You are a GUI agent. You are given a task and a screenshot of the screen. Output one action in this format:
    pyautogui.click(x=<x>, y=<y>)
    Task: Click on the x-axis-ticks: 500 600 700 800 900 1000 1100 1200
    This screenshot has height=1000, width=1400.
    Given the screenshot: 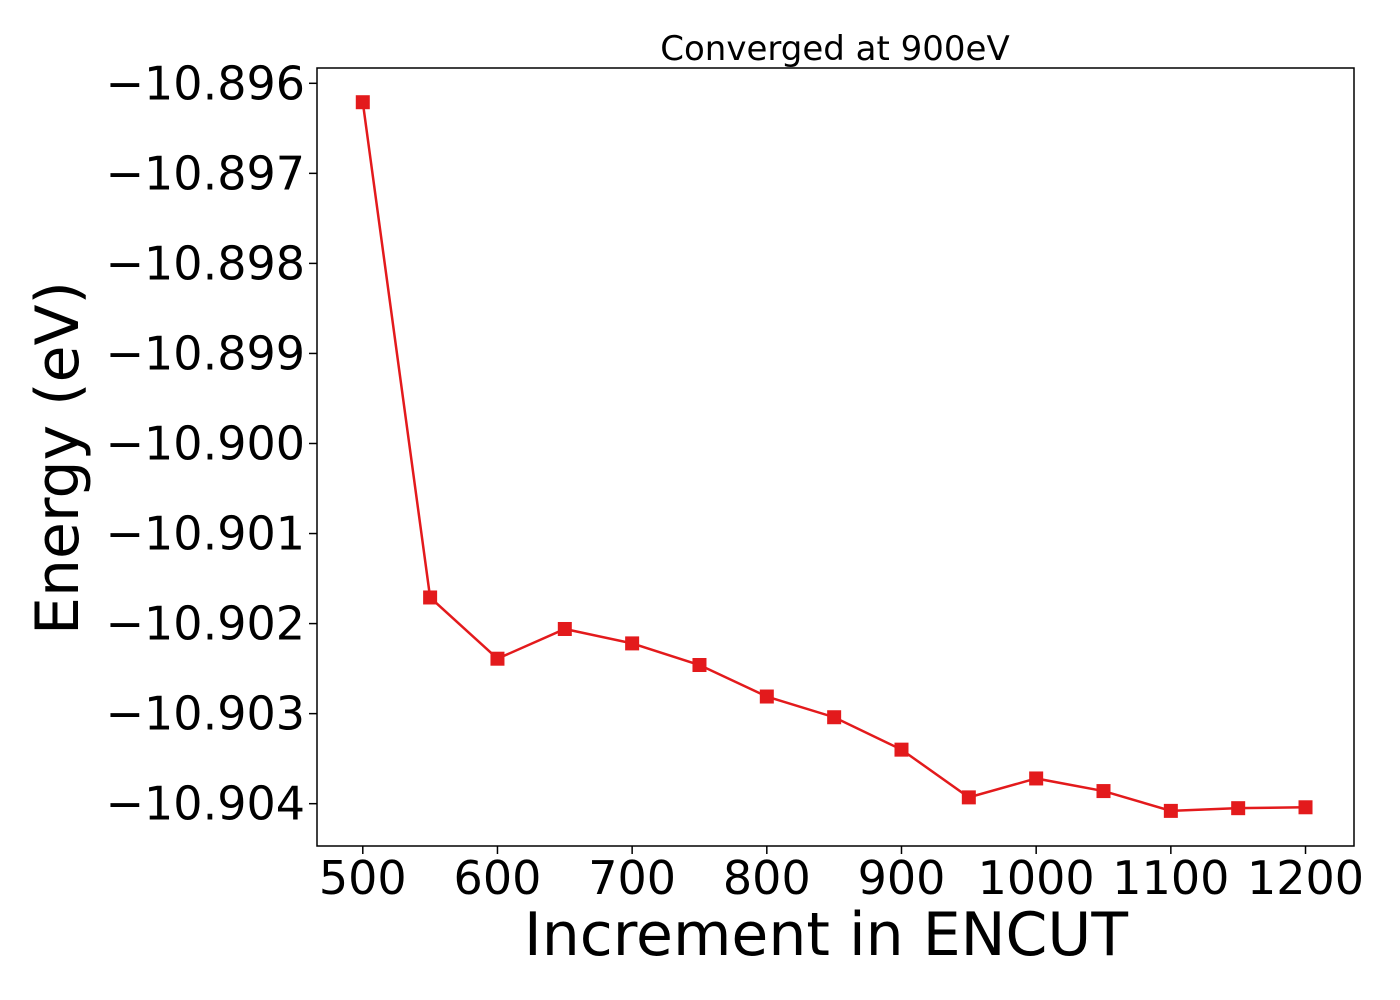 What is the action you would take?
    pyautogui.click(x=841, y=875)
    